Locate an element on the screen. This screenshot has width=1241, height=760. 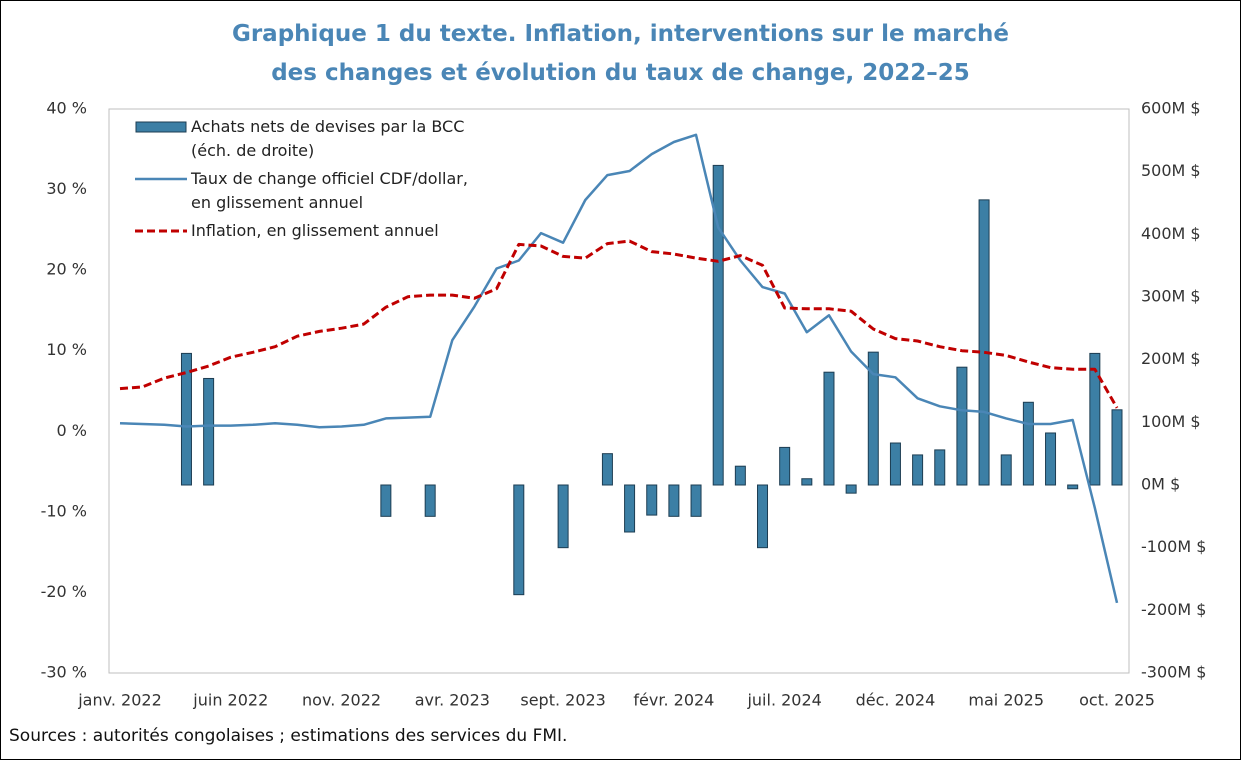
y-tick-label: -20 % is located at coordinates (64, 591).